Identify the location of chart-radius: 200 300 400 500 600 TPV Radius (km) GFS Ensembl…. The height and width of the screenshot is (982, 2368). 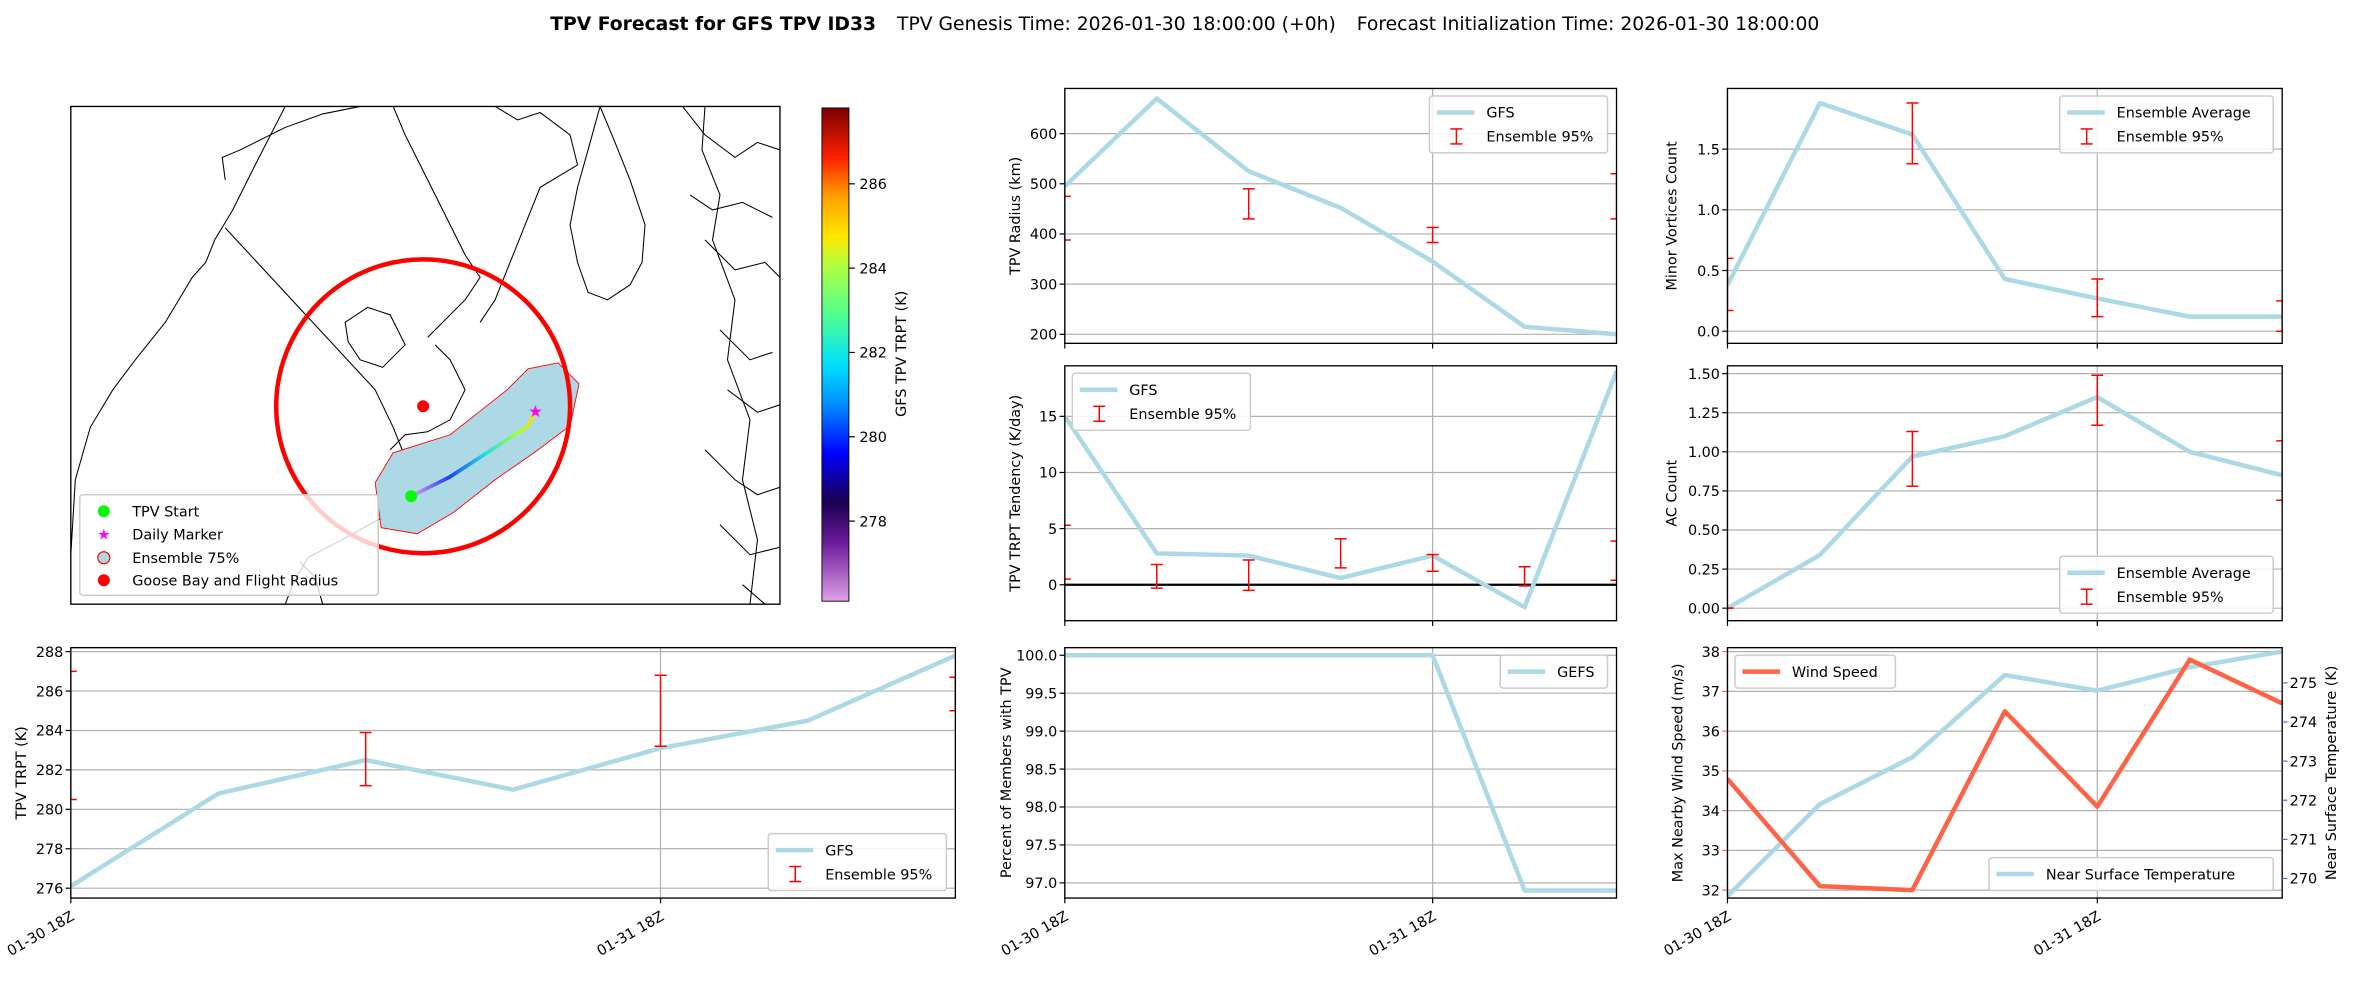
(1313, 218).